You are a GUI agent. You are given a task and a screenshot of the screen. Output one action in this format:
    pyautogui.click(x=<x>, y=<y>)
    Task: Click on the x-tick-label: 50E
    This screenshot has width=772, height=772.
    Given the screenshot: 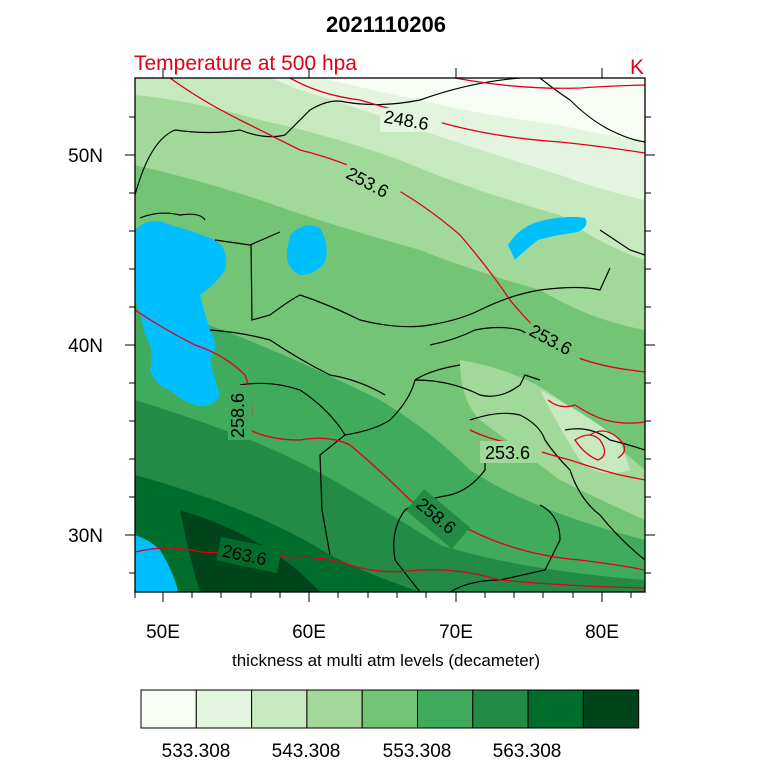 What is the action you would take?
    pyautogui.click(x=163, y=632)
    